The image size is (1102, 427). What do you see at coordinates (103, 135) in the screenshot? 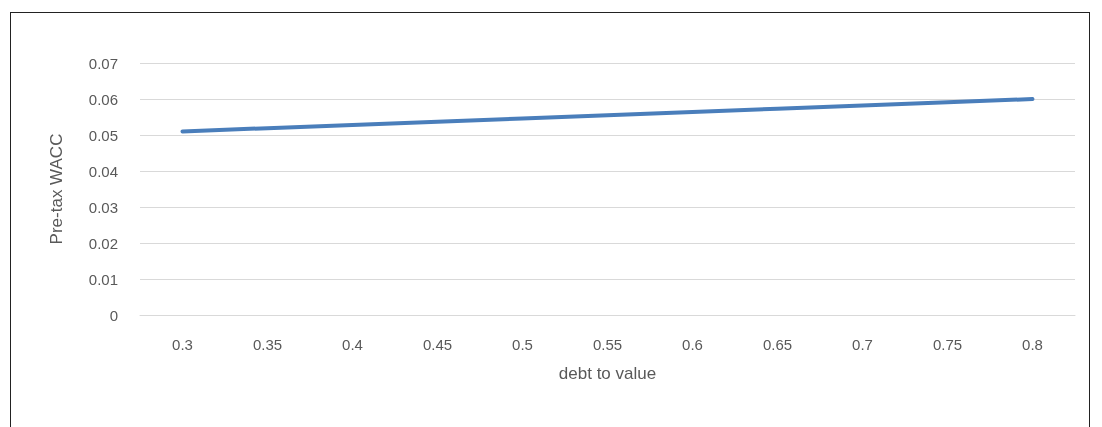
I see `y-tick-label: 0.05` at bounding box center [103, 135].